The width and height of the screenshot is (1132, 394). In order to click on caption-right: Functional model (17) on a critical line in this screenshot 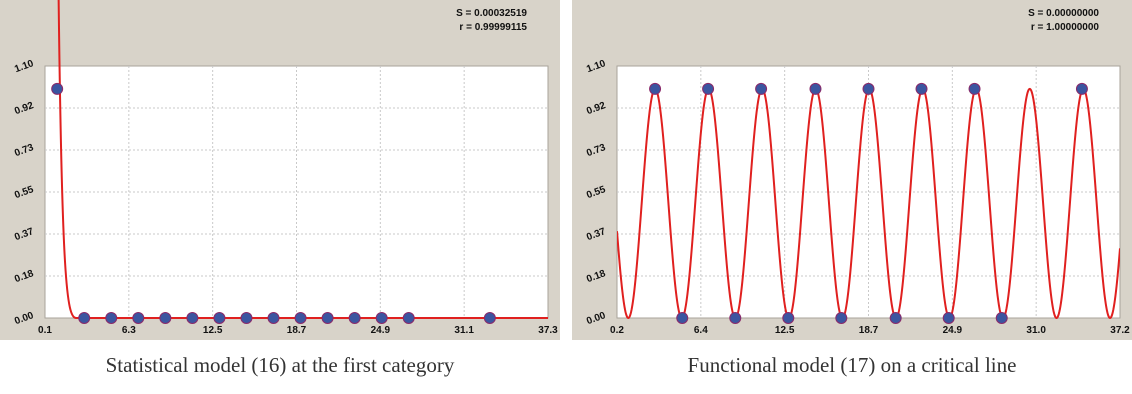, I will do `click(852, 365)`.